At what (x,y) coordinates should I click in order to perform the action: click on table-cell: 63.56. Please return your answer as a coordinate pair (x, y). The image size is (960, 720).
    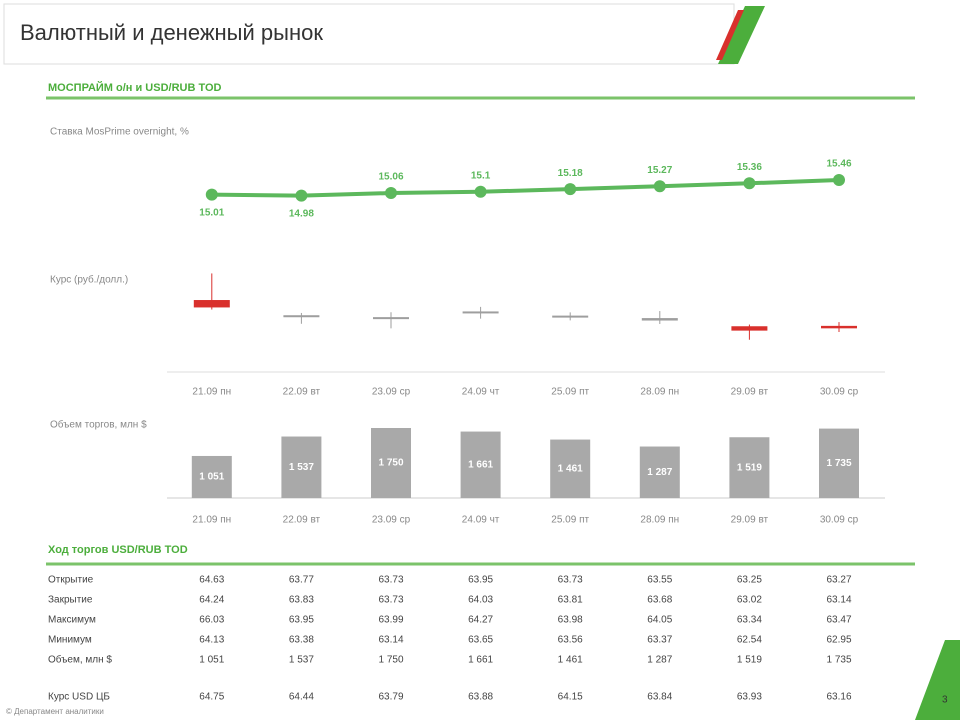
    Looking at the image, I should click on (570, 640).